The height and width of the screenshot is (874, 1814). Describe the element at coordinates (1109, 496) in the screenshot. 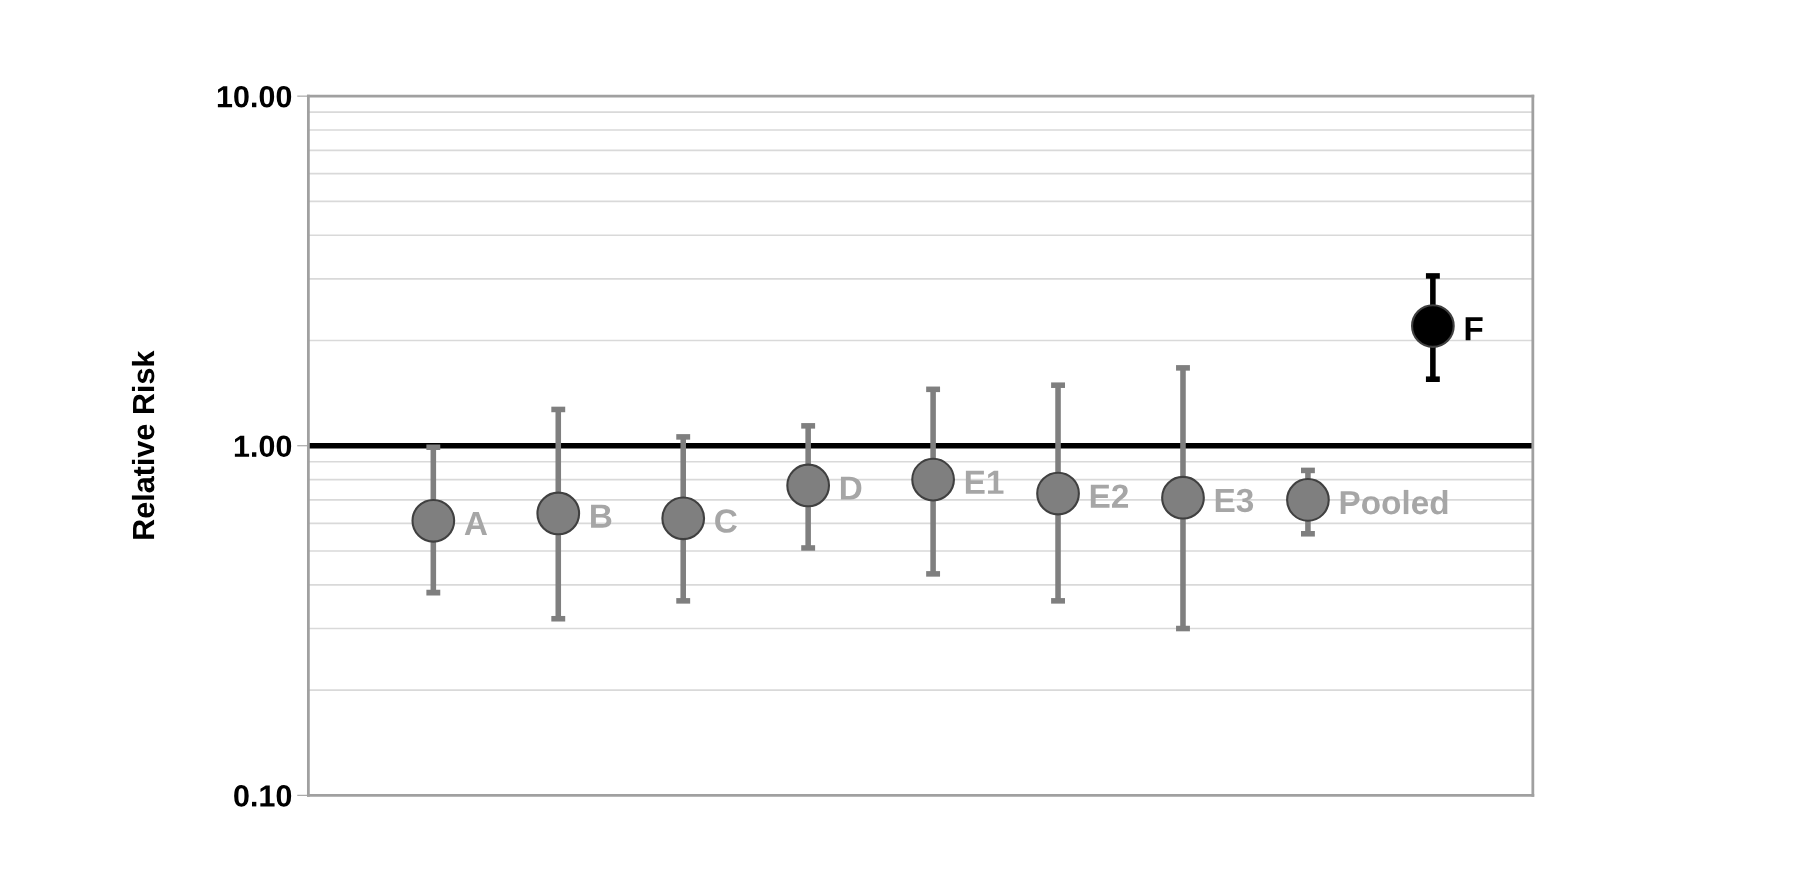

I see `series-label: E2` at that location.